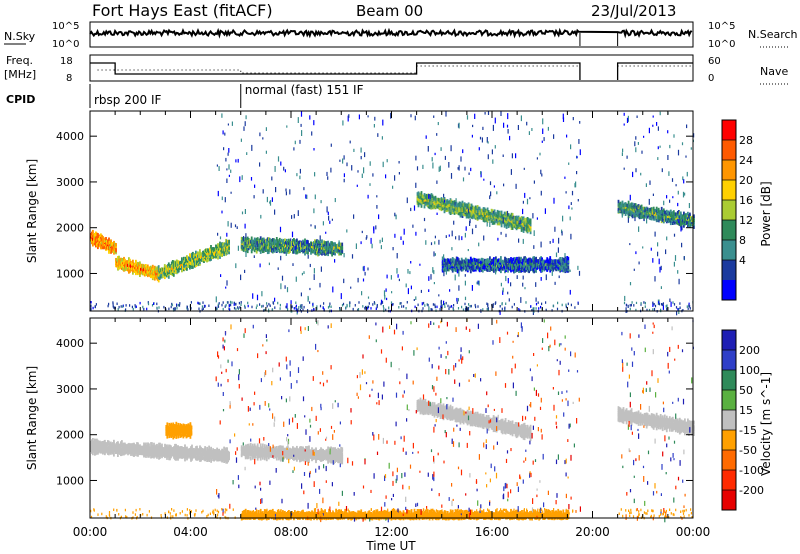 Image resolution: width=800 pixels, height=554 pixels. What do you see at coordinates (70, 228) in the screenshot?
I see `y-tick-label: 2000` at bounding box center [70, 228].